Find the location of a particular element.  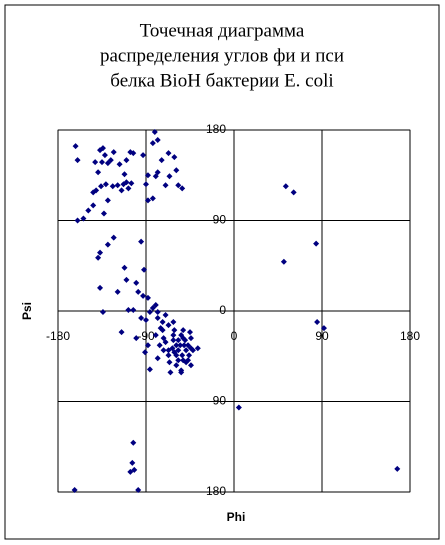

chart-title: распределения углов фи и пси is located at coordinates (222, 55).